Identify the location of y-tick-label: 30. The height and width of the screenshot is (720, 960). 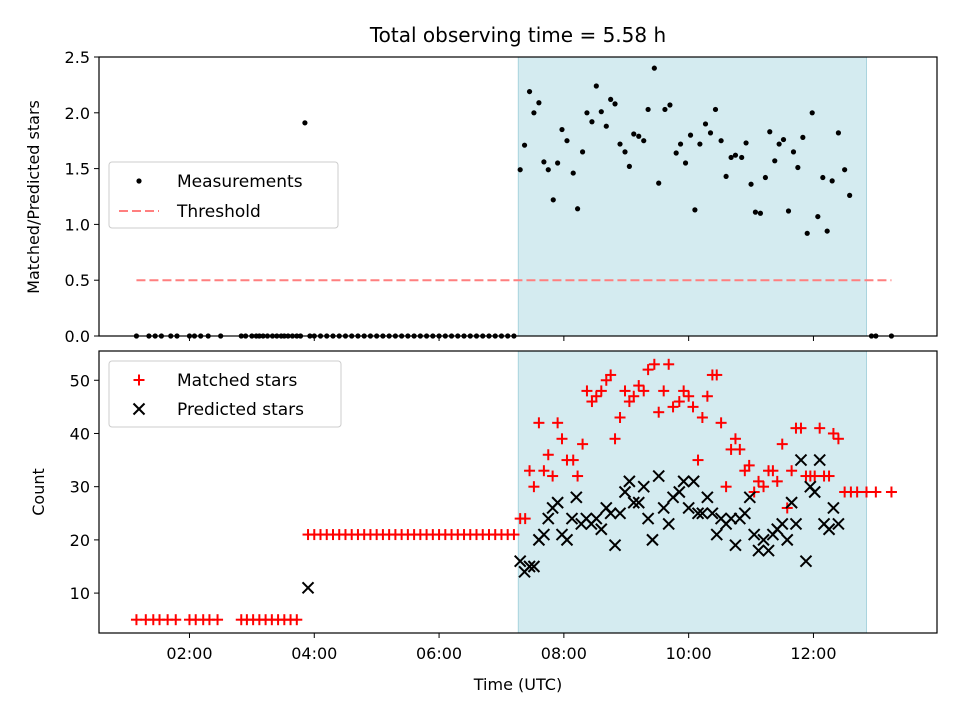
(80, 487).